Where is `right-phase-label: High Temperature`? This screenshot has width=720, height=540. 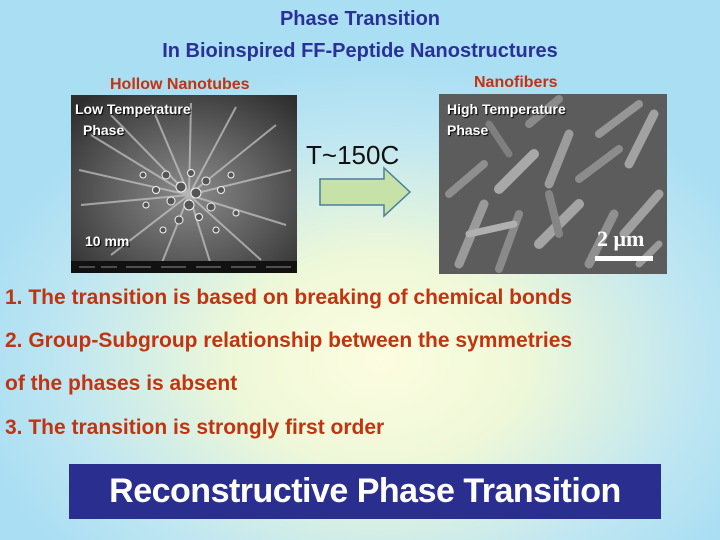 right-phase-label: High Temperature is located at coordinates (506, 109).